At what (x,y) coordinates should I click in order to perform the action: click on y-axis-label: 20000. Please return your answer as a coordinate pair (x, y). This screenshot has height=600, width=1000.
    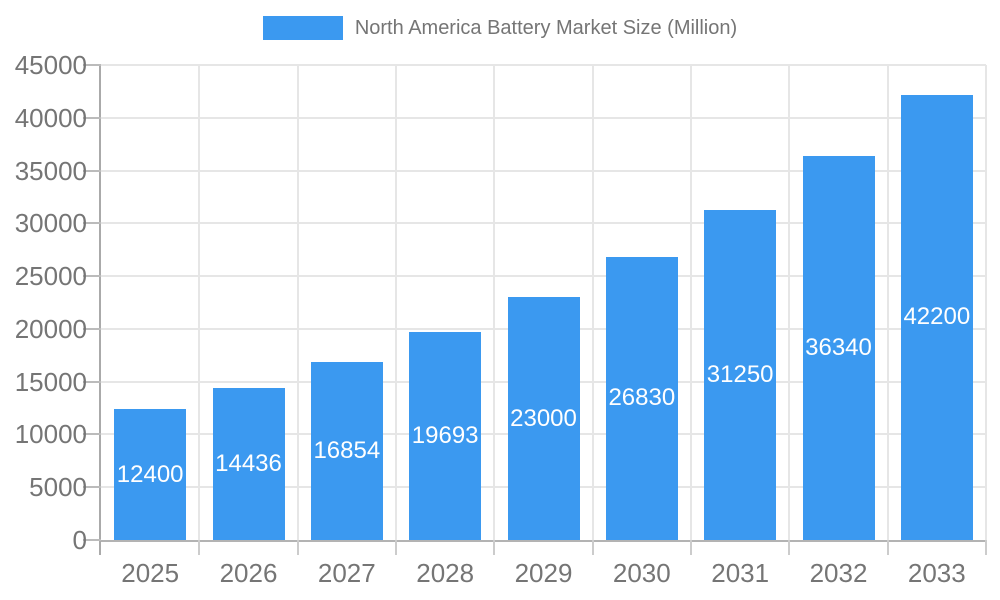
    Looking at the image, I should click on (50, 328).